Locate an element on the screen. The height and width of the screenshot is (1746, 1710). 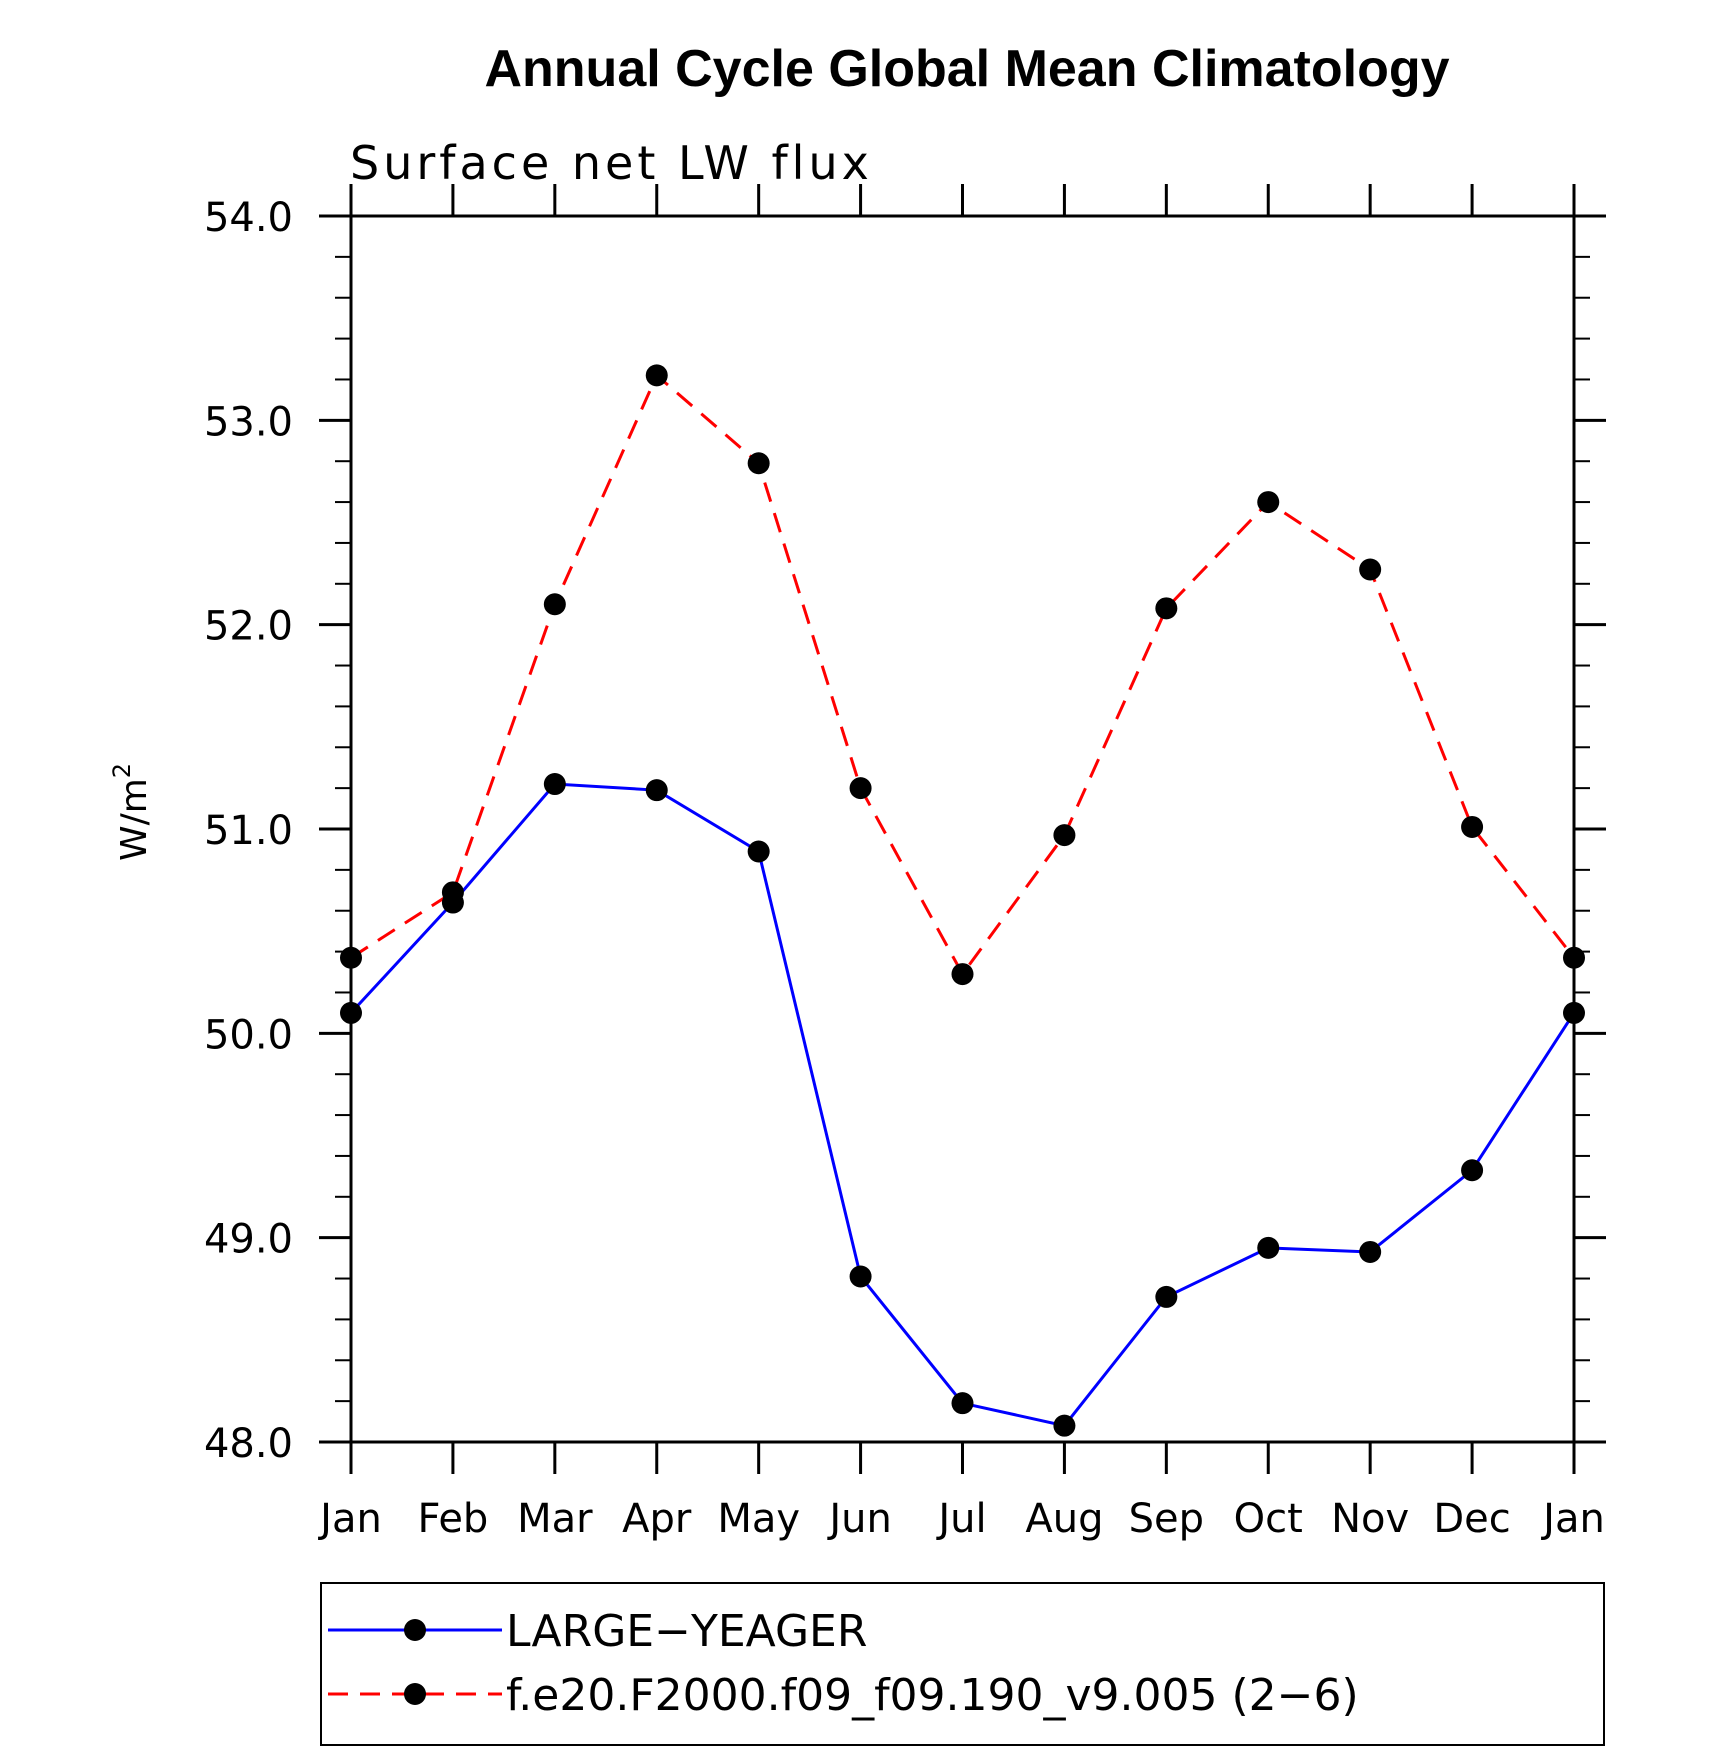
y-axis-label-superscript: 2 is located at coordinates (122, 770).